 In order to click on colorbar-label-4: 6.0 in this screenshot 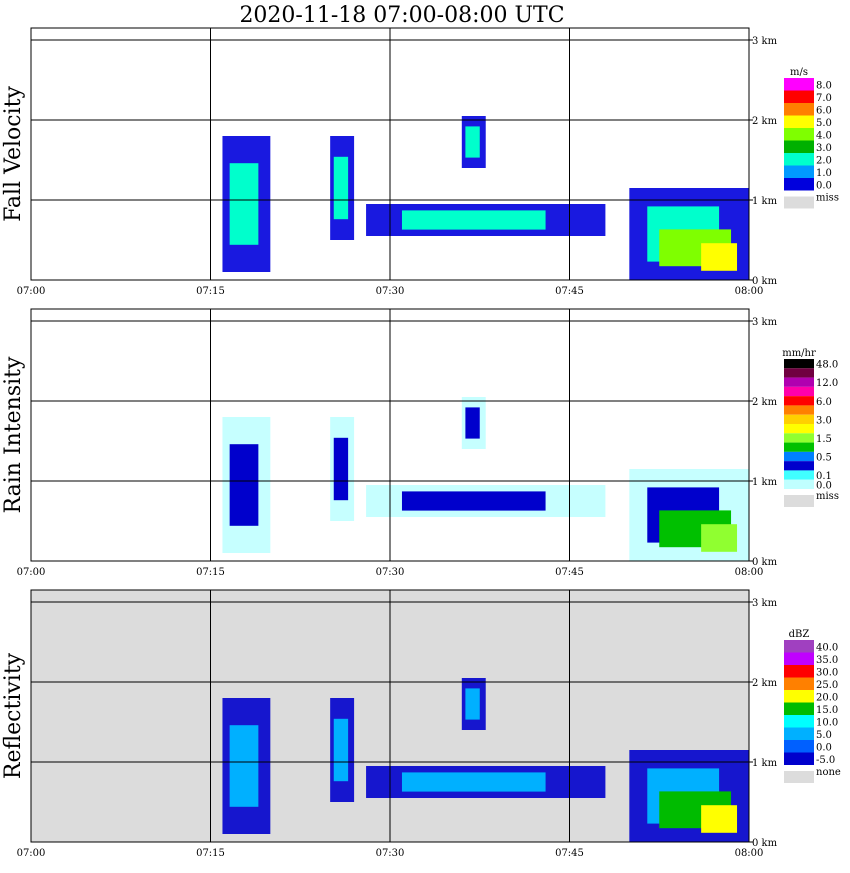, I will do `click(824, 402)`.